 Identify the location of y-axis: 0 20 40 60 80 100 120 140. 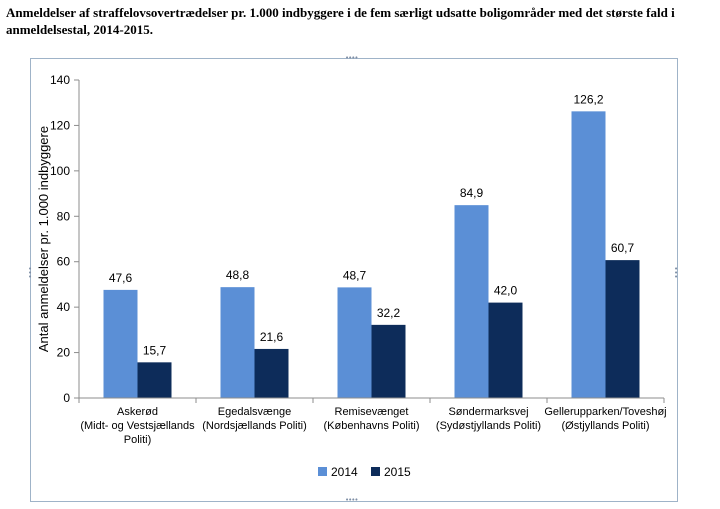
(65, 239).